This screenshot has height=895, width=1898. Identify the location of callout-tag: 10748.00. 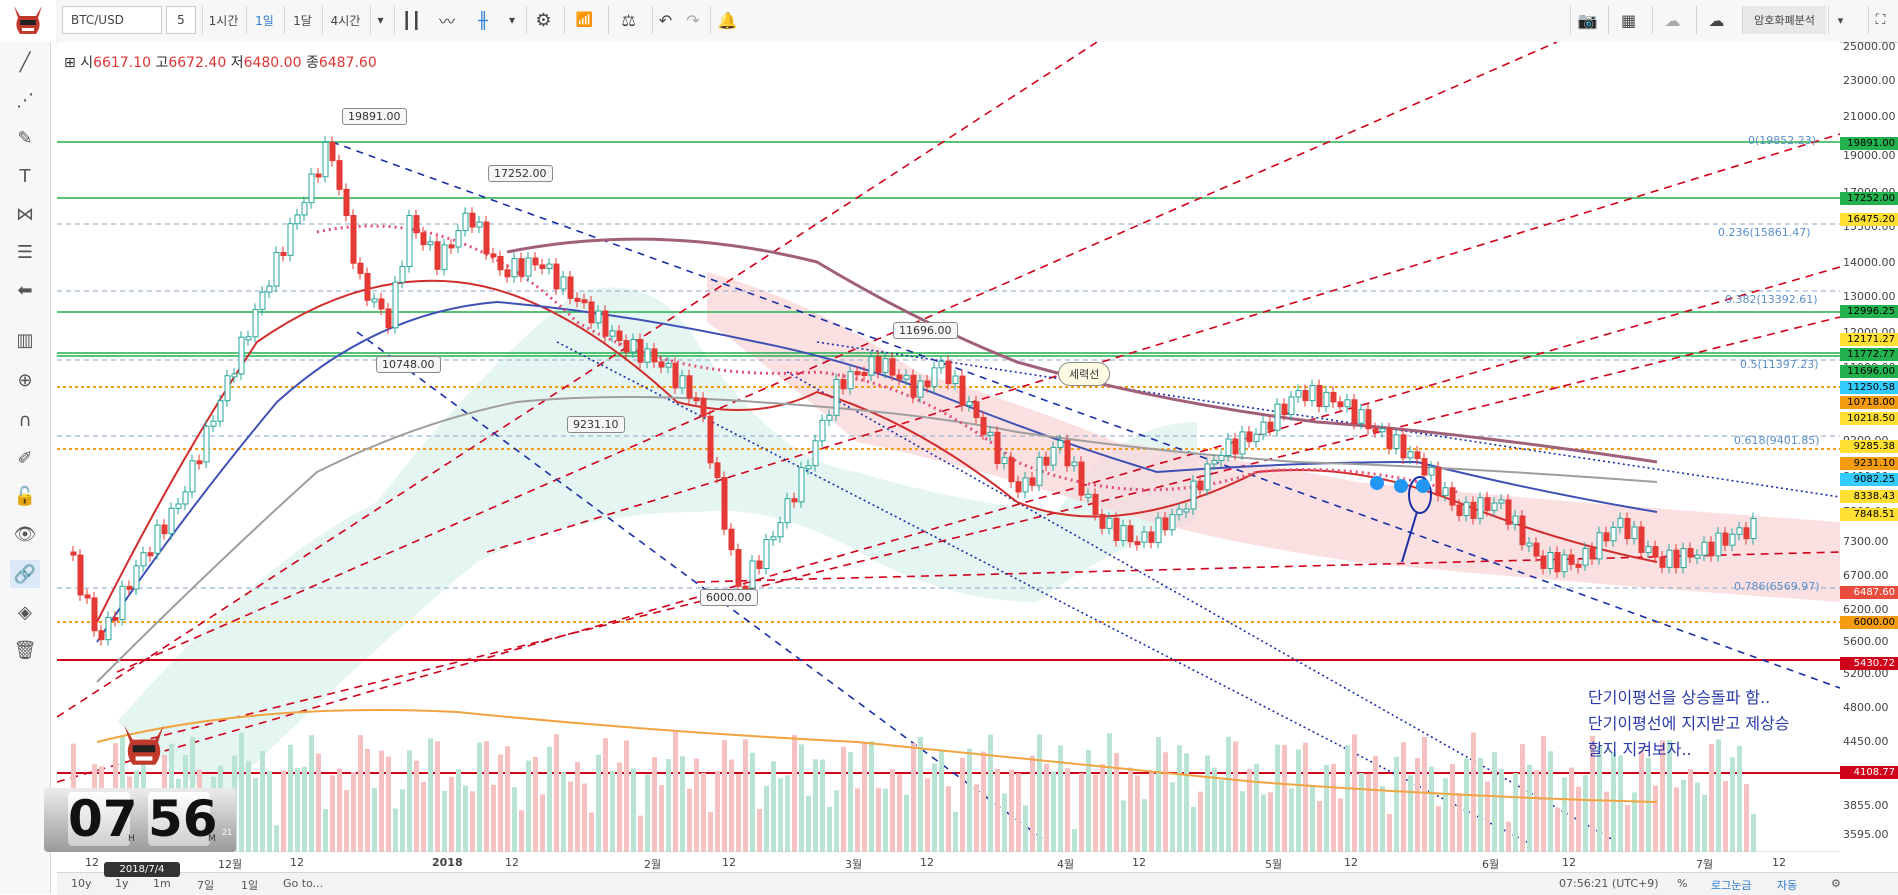
(408, 364).